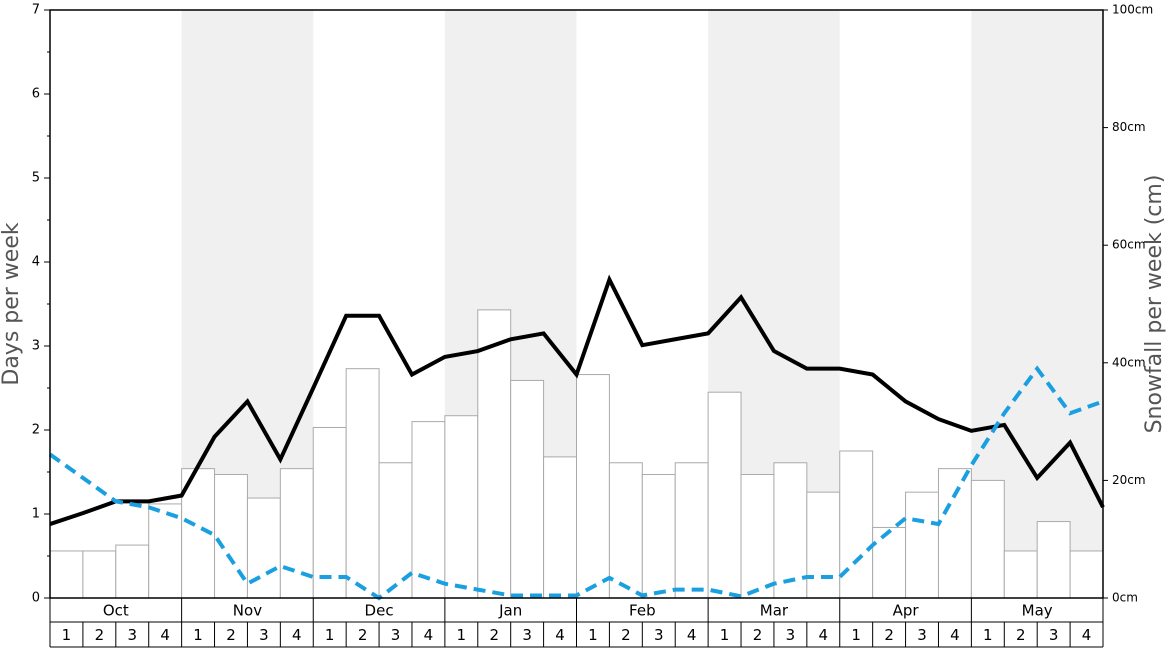 The image size is (1168, 648). I want to click on y-tick-label: 1, so click(36, 514).